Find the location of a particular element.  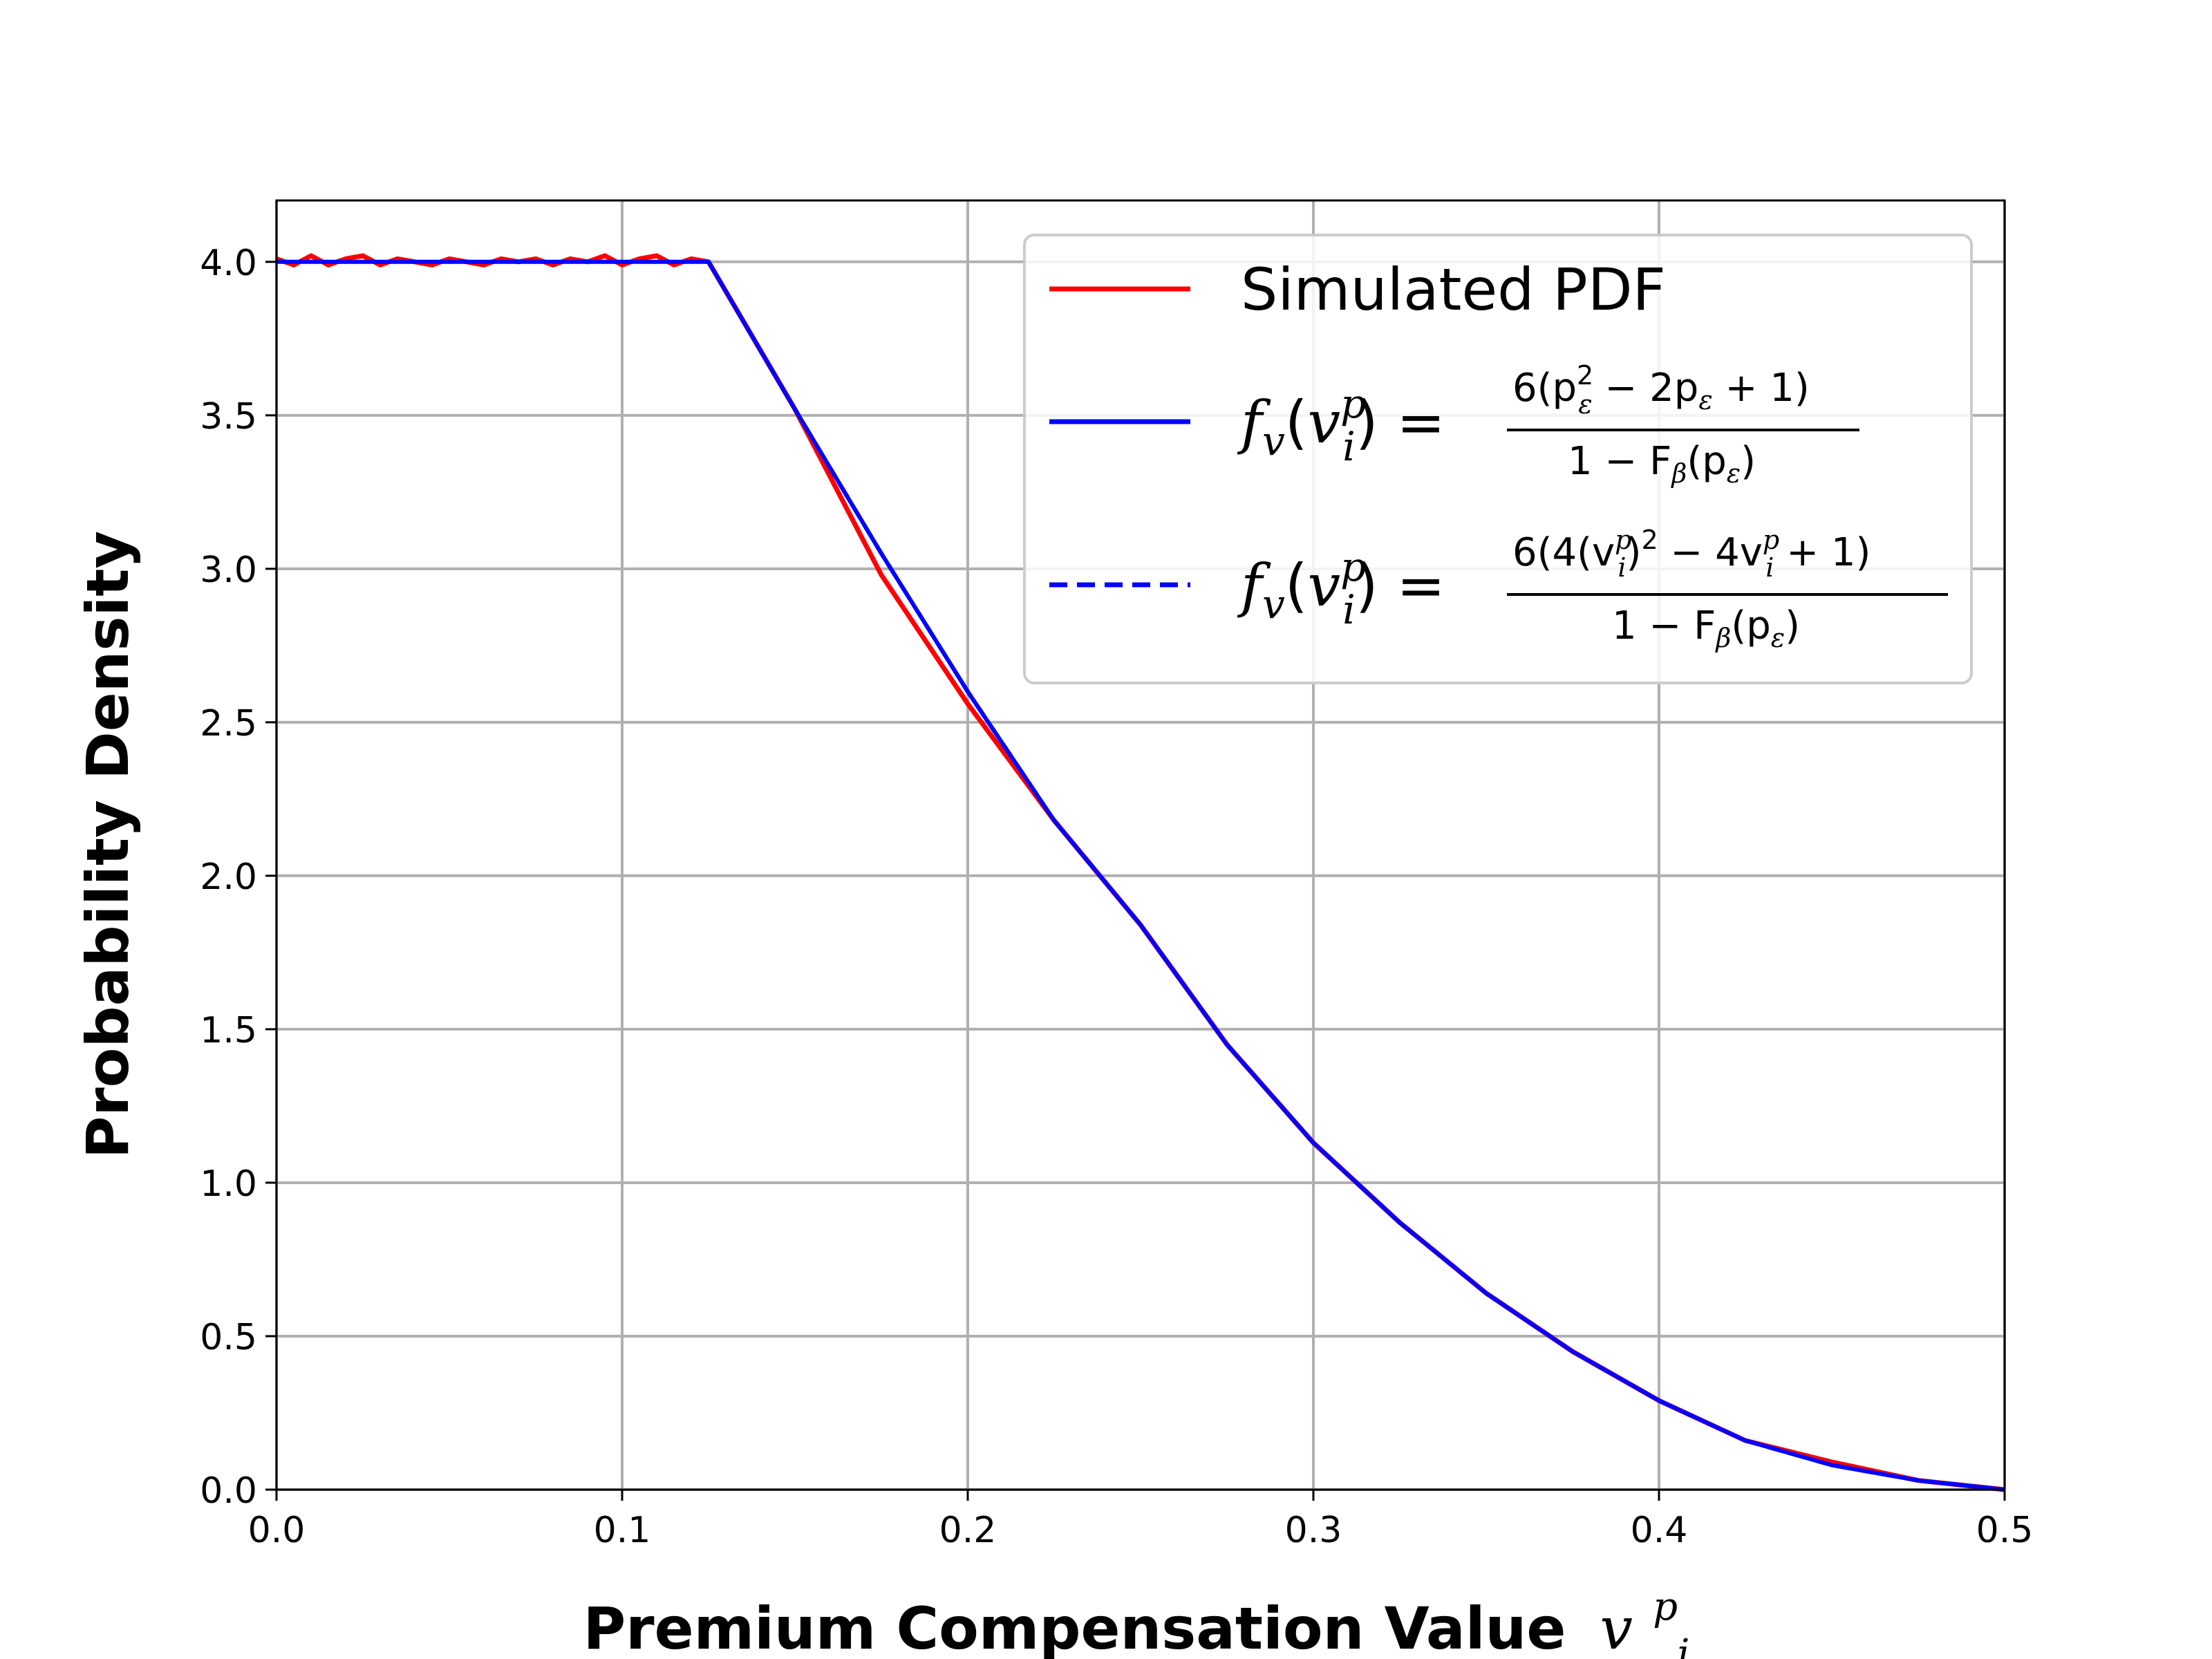

x-axis-title-sup: p is located at coordinates (1666, 1606).